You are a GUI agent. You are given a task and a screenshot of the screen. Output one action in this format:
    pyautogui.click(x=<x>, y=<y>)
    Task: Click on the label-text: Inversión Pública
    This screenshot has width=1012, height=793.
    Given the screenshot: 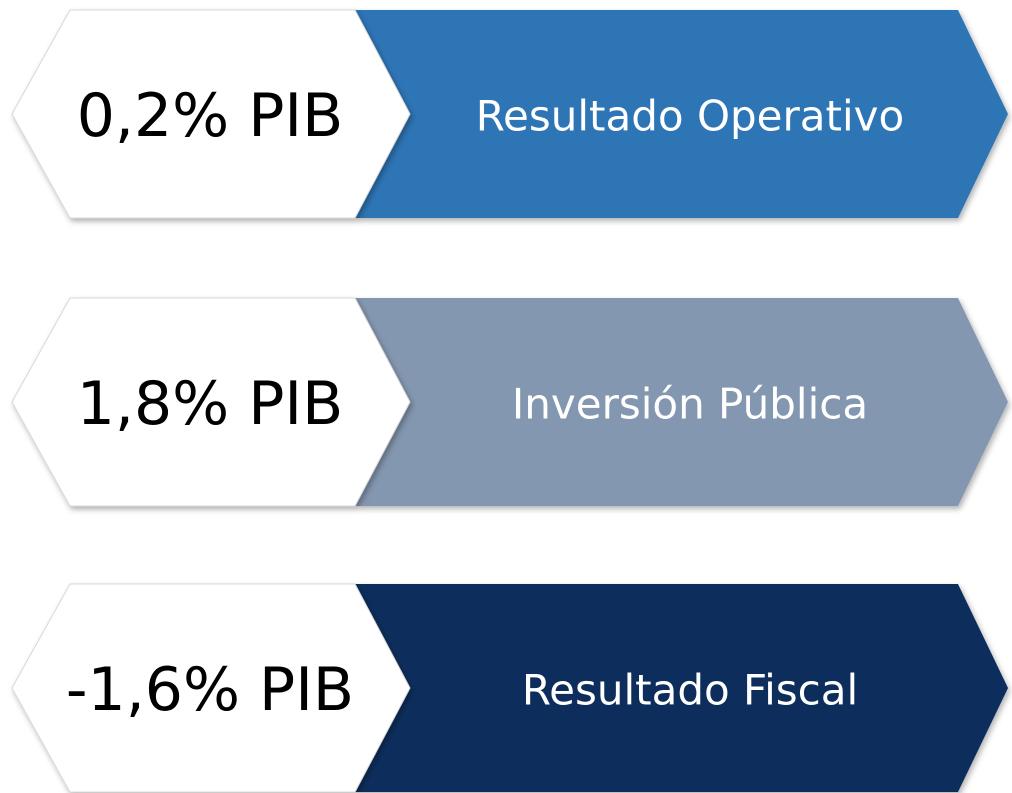 What is the action you would take?
    pyautogui.click(x=690, y=404)
    